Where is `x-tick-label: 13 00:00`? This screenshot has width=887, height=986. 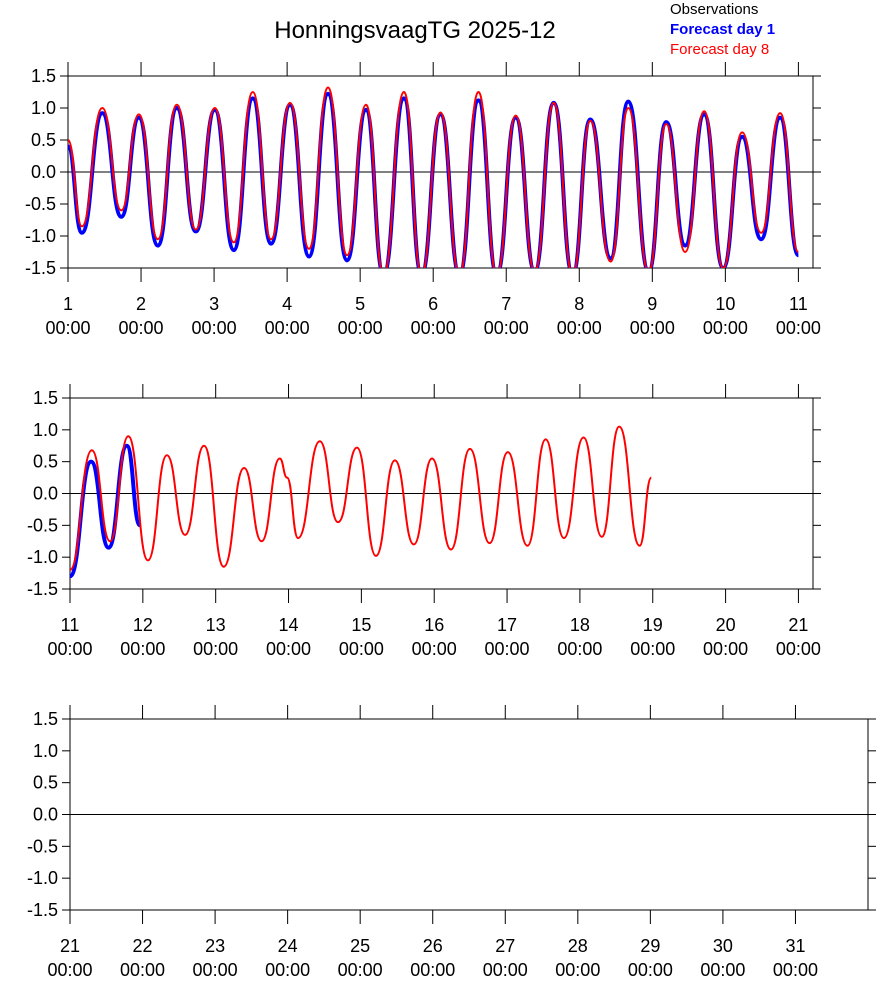 x-tick-label: 13 00:00 is located at coordinates (216, 637).